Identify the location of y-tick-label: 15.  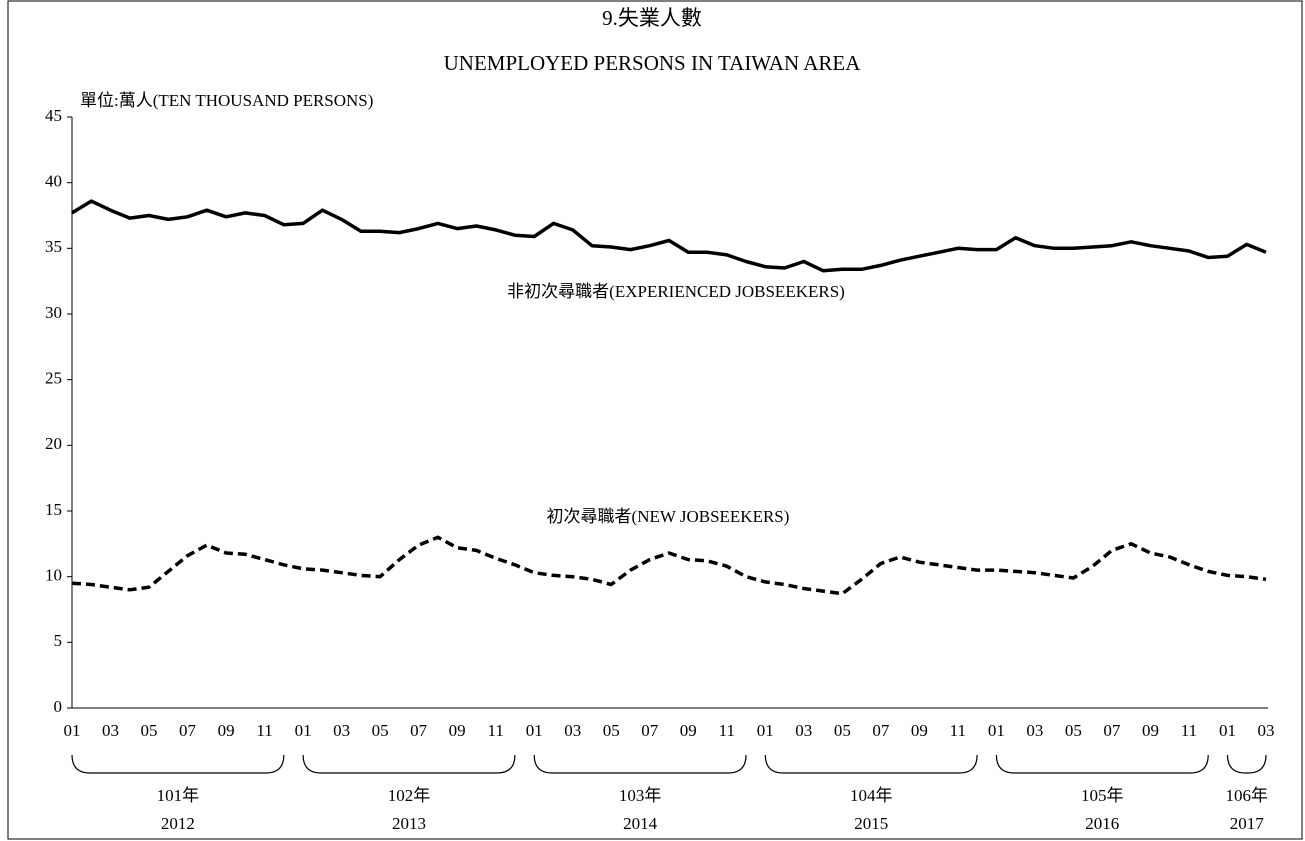
(53, 509).